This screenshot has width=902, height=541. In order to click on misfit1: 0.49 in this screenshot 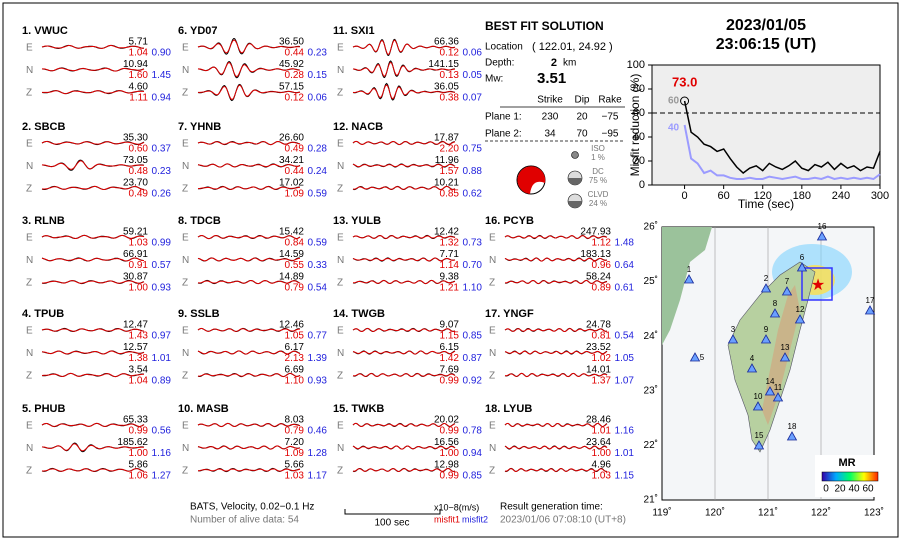, I will do `click(139, 194)`.